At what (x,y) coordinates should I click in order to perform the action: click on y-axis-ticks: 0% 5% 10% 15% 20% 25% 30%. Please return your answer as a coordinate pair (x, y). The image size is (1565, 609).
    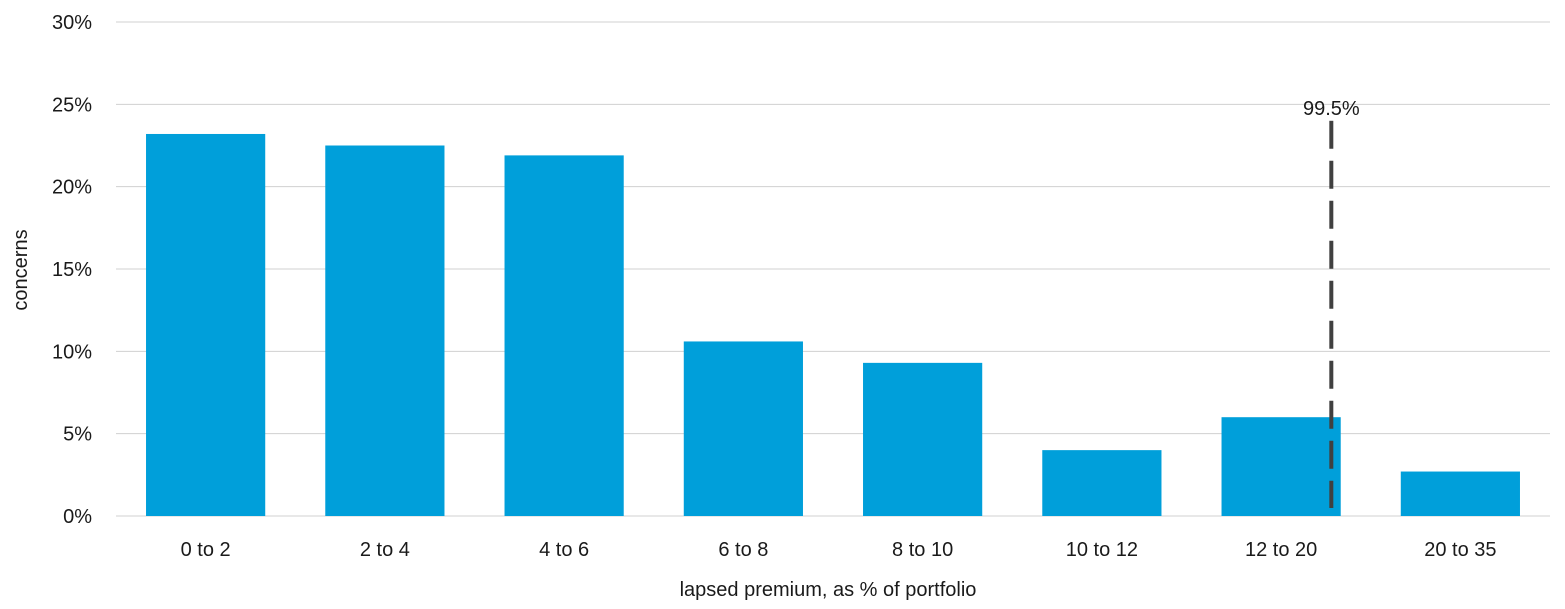
    Looking at the image, I should click on (72, 270).